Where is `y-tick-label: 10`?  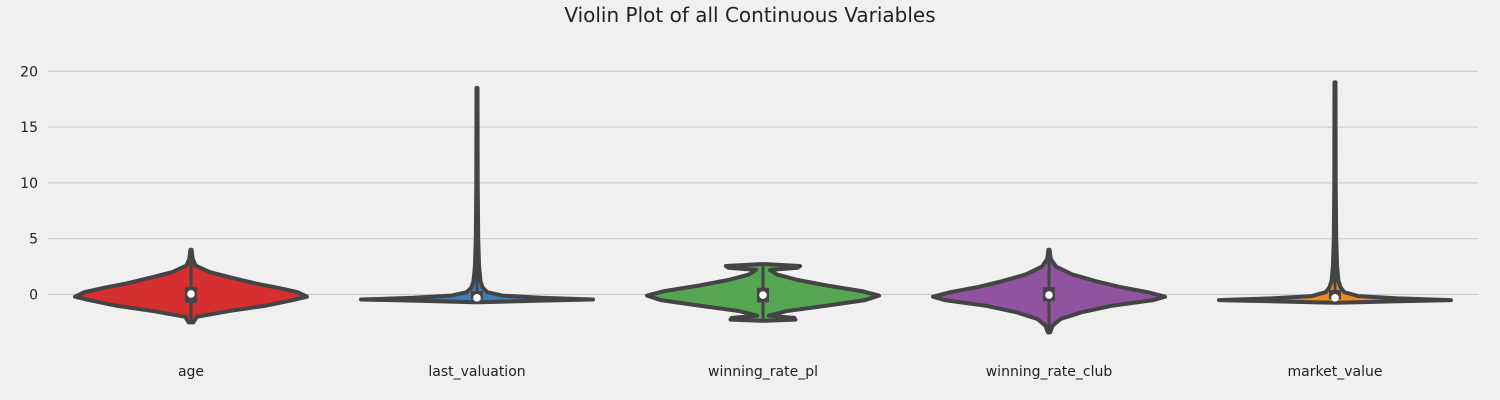
y-tick-label: 10 is located at coordinates (29, 184).